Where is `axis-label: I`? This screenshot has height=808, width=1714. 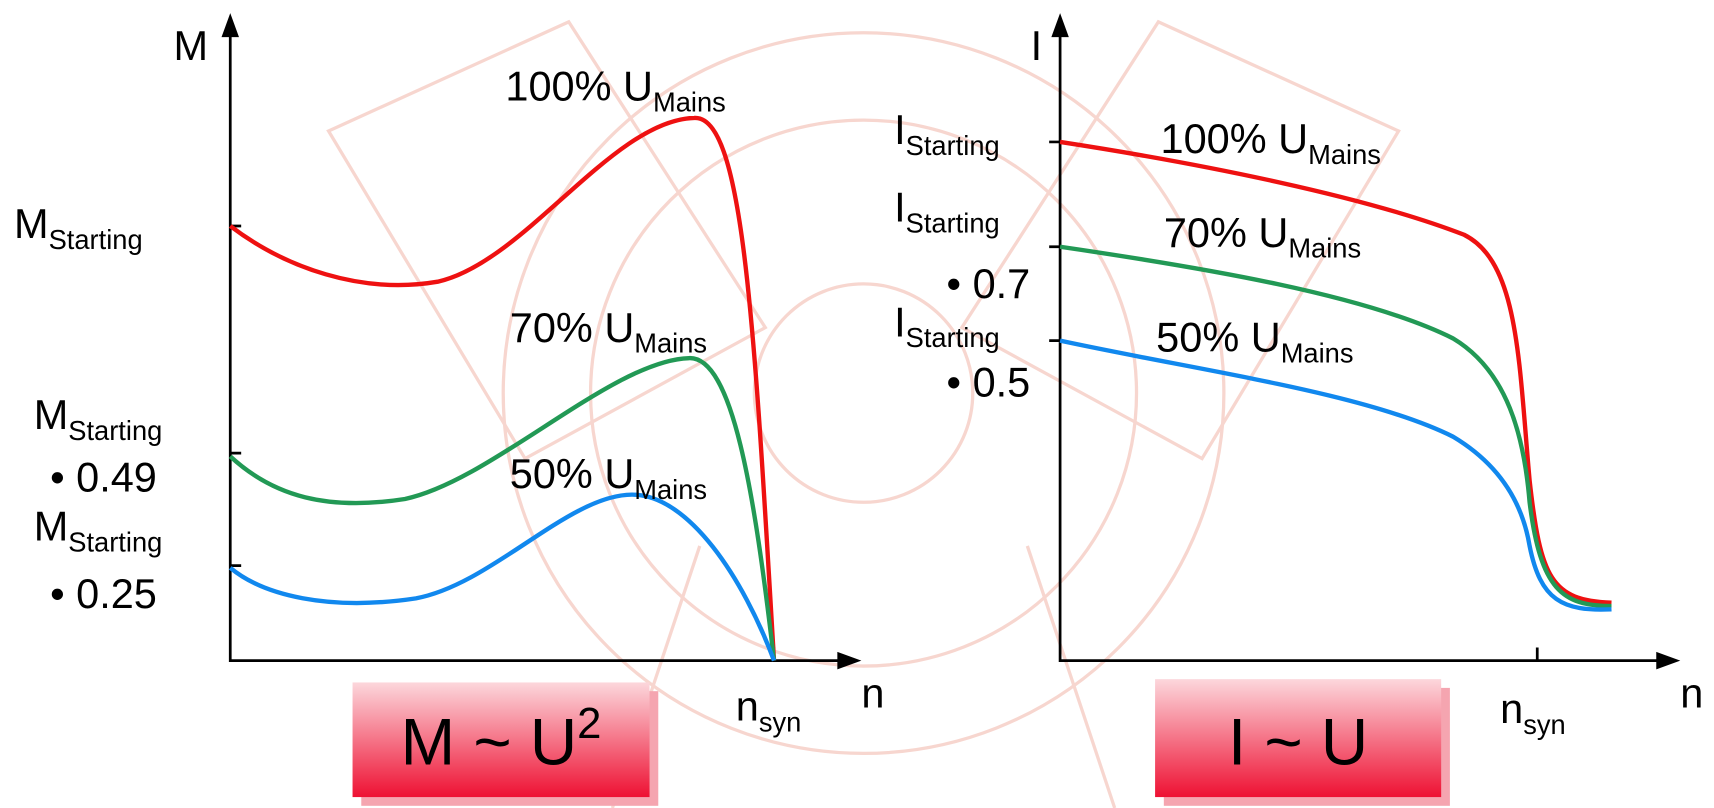
axis-label: I is located at coordinates (1037, 45).